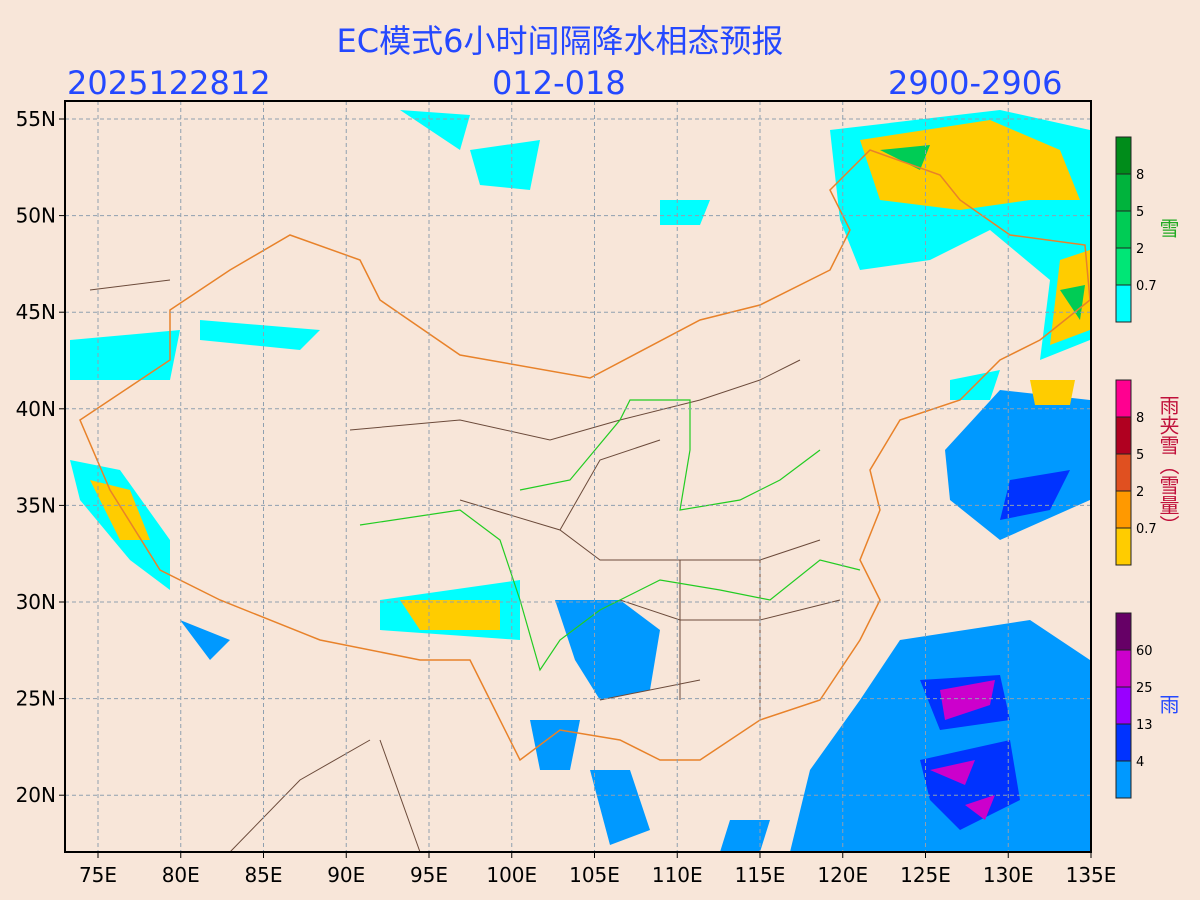 This screenshot has height=900, width=1200. What do you see at coordinates (975, 83) in the screenshot?
I see `valid-time: 2900-2906` at bounding box center [975, 83].